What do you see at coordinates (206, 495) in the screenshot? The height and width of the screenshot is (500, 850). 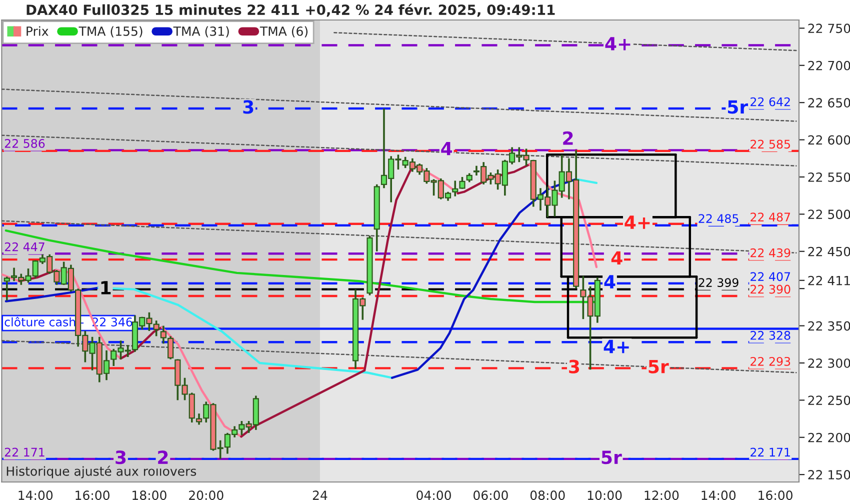 I see `x-tick-label: 20:00` at bounding box center [206, 495].